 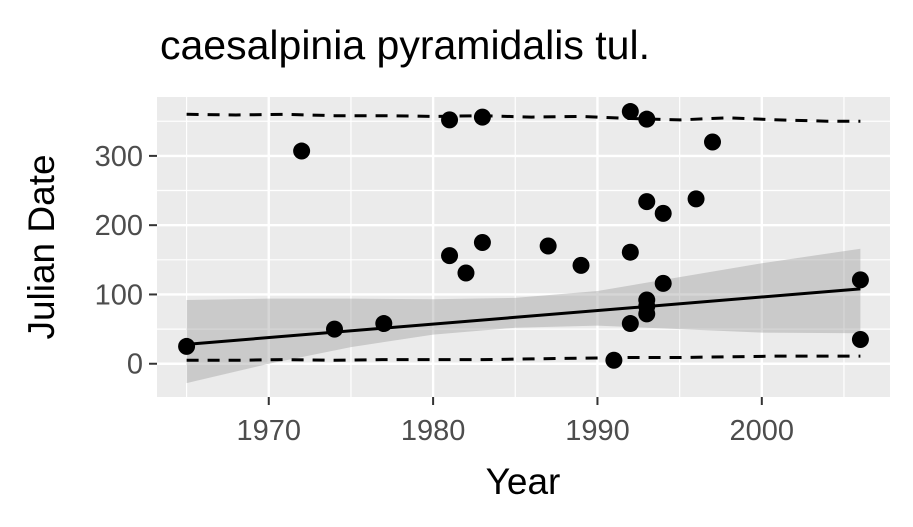 I want to click on x-tick-label: 1990, so click(x=597, y=431).